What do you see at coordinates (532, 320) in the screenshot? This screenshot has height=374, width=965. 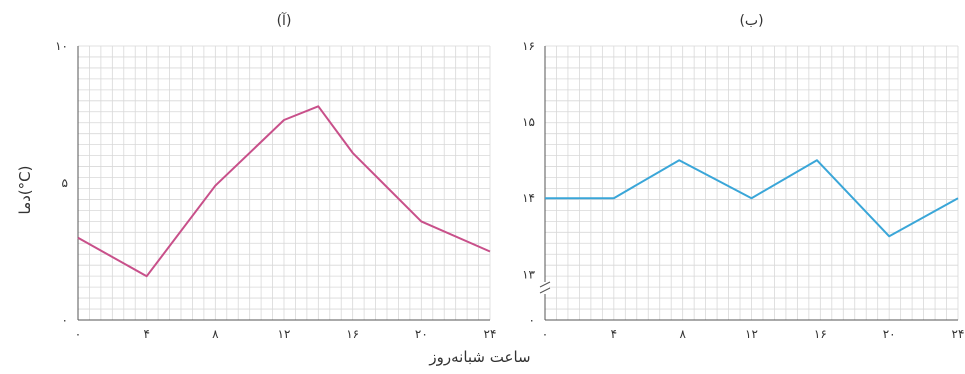 I see `y-tick-label-zero: ۰` at bounding box center [532, 320].